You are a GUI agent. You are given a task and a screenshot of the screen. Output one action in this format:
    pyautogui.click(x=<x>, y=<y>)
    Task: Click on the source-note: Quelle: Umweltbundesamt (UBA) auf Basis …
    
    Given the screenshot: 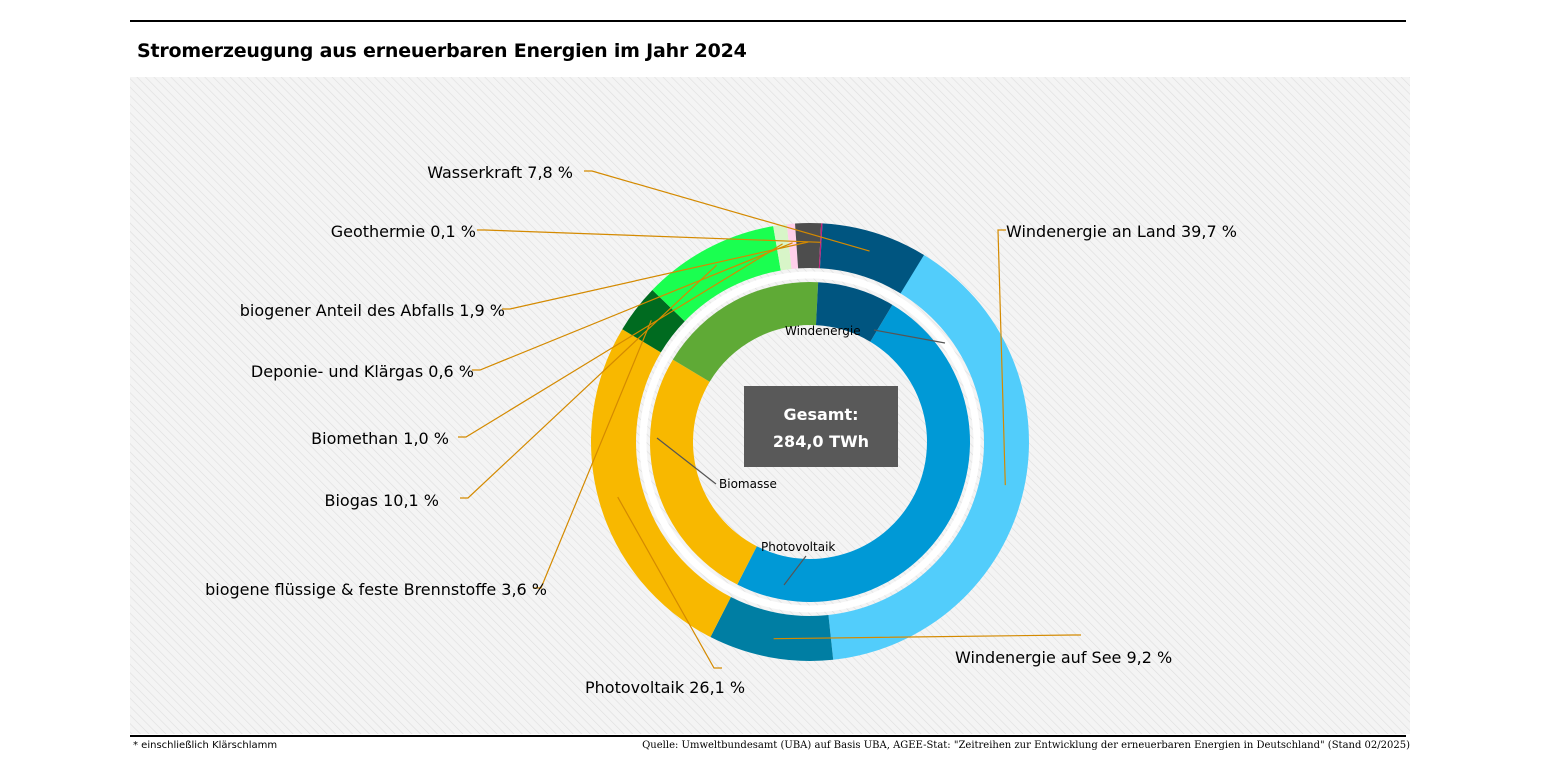 What is the action you would take?
    pyautogui.click(x=1026, y=745)
    